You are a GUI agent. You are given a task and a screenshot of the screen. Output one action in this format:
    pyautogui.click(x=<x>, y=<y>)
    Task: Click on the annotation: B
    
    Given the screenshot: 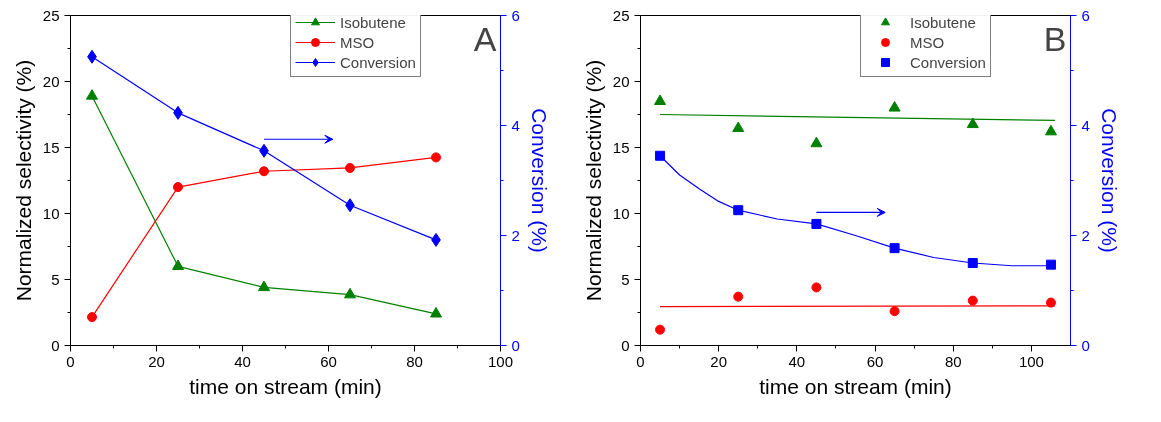 What is the action you would take?
    pyautogui.click(x=1055, y=38)
    